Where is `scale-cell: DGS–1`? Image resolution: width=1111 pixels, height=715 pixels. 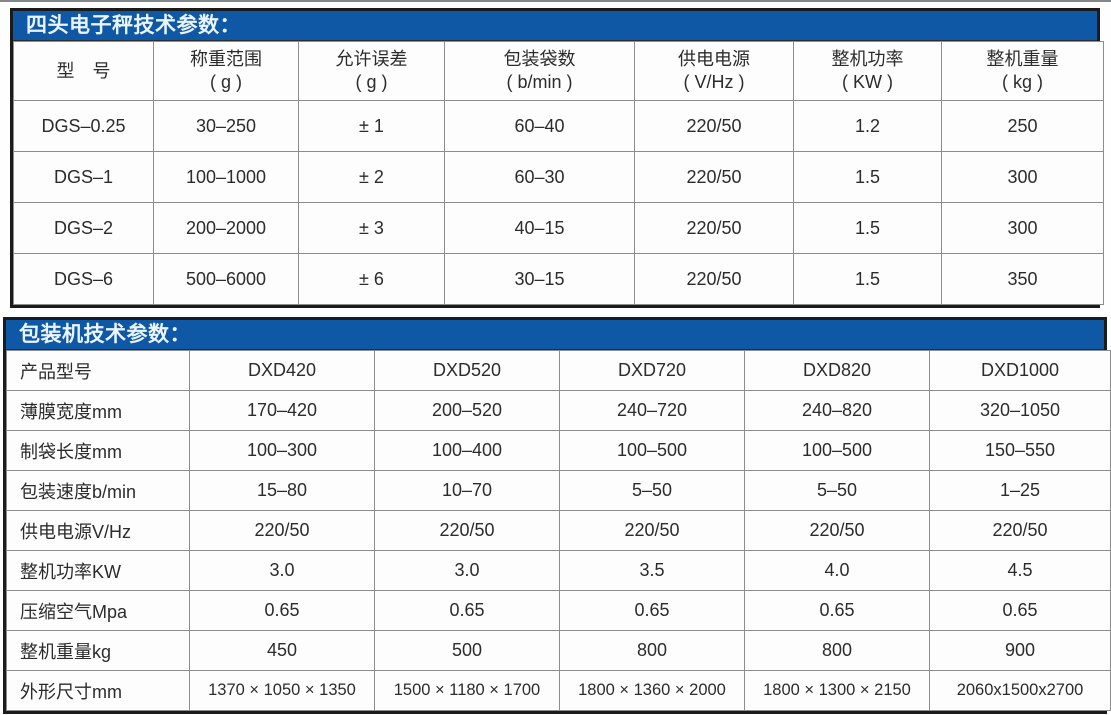 scale-cell: DGS–1 is located at coordinates (83, 177).